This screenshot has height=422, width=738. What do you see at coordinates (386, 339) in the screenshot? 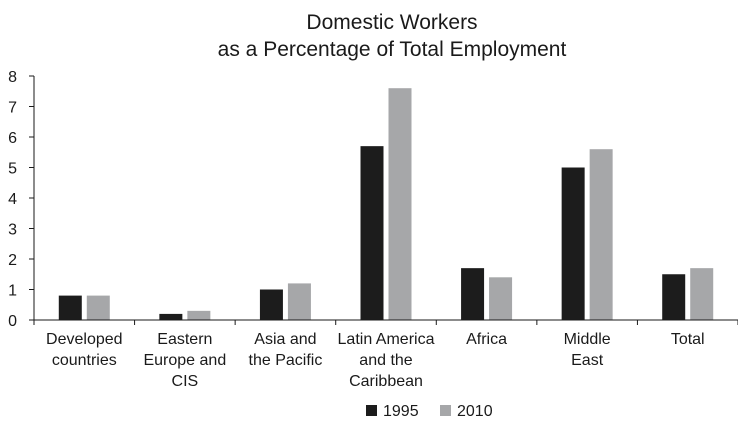
I see `category-label: Latin America` at bounding box center [386, 339].